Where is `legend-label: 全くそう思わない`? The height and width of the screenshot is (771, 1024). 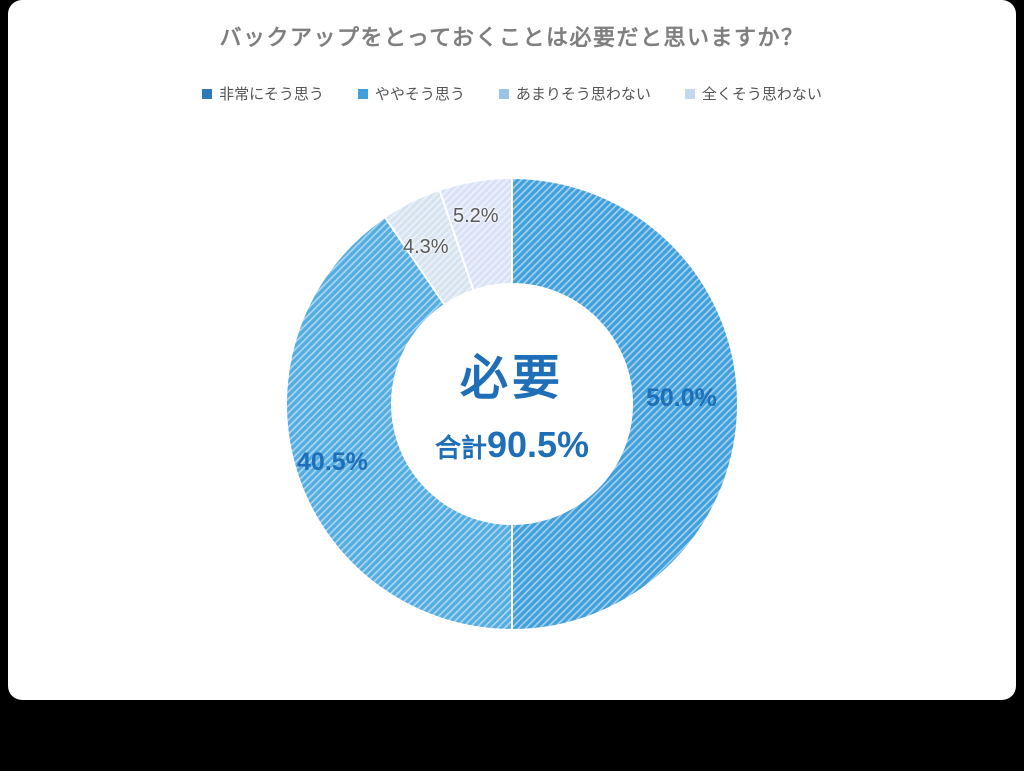
legend-label: 全くそう思わない is located at coordinates (761, 94).